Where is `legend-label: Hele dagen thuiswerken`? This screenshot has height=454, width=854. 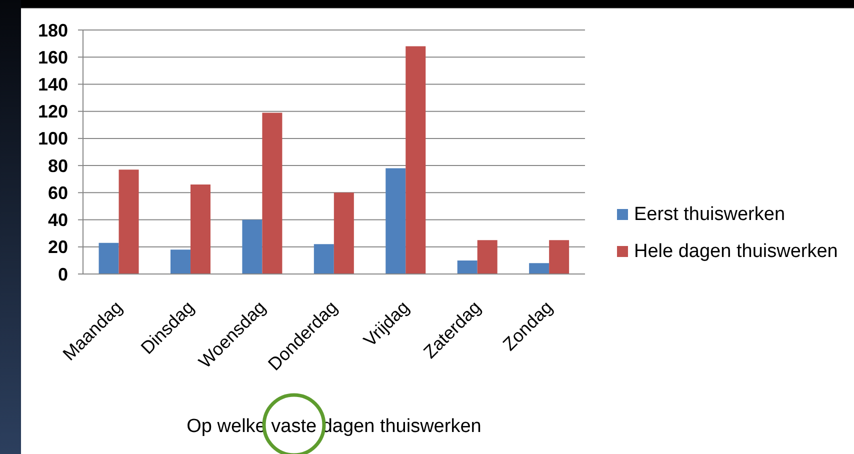
legend-label: Hele dagen thuiswerken is located at coordinates (736, 251).